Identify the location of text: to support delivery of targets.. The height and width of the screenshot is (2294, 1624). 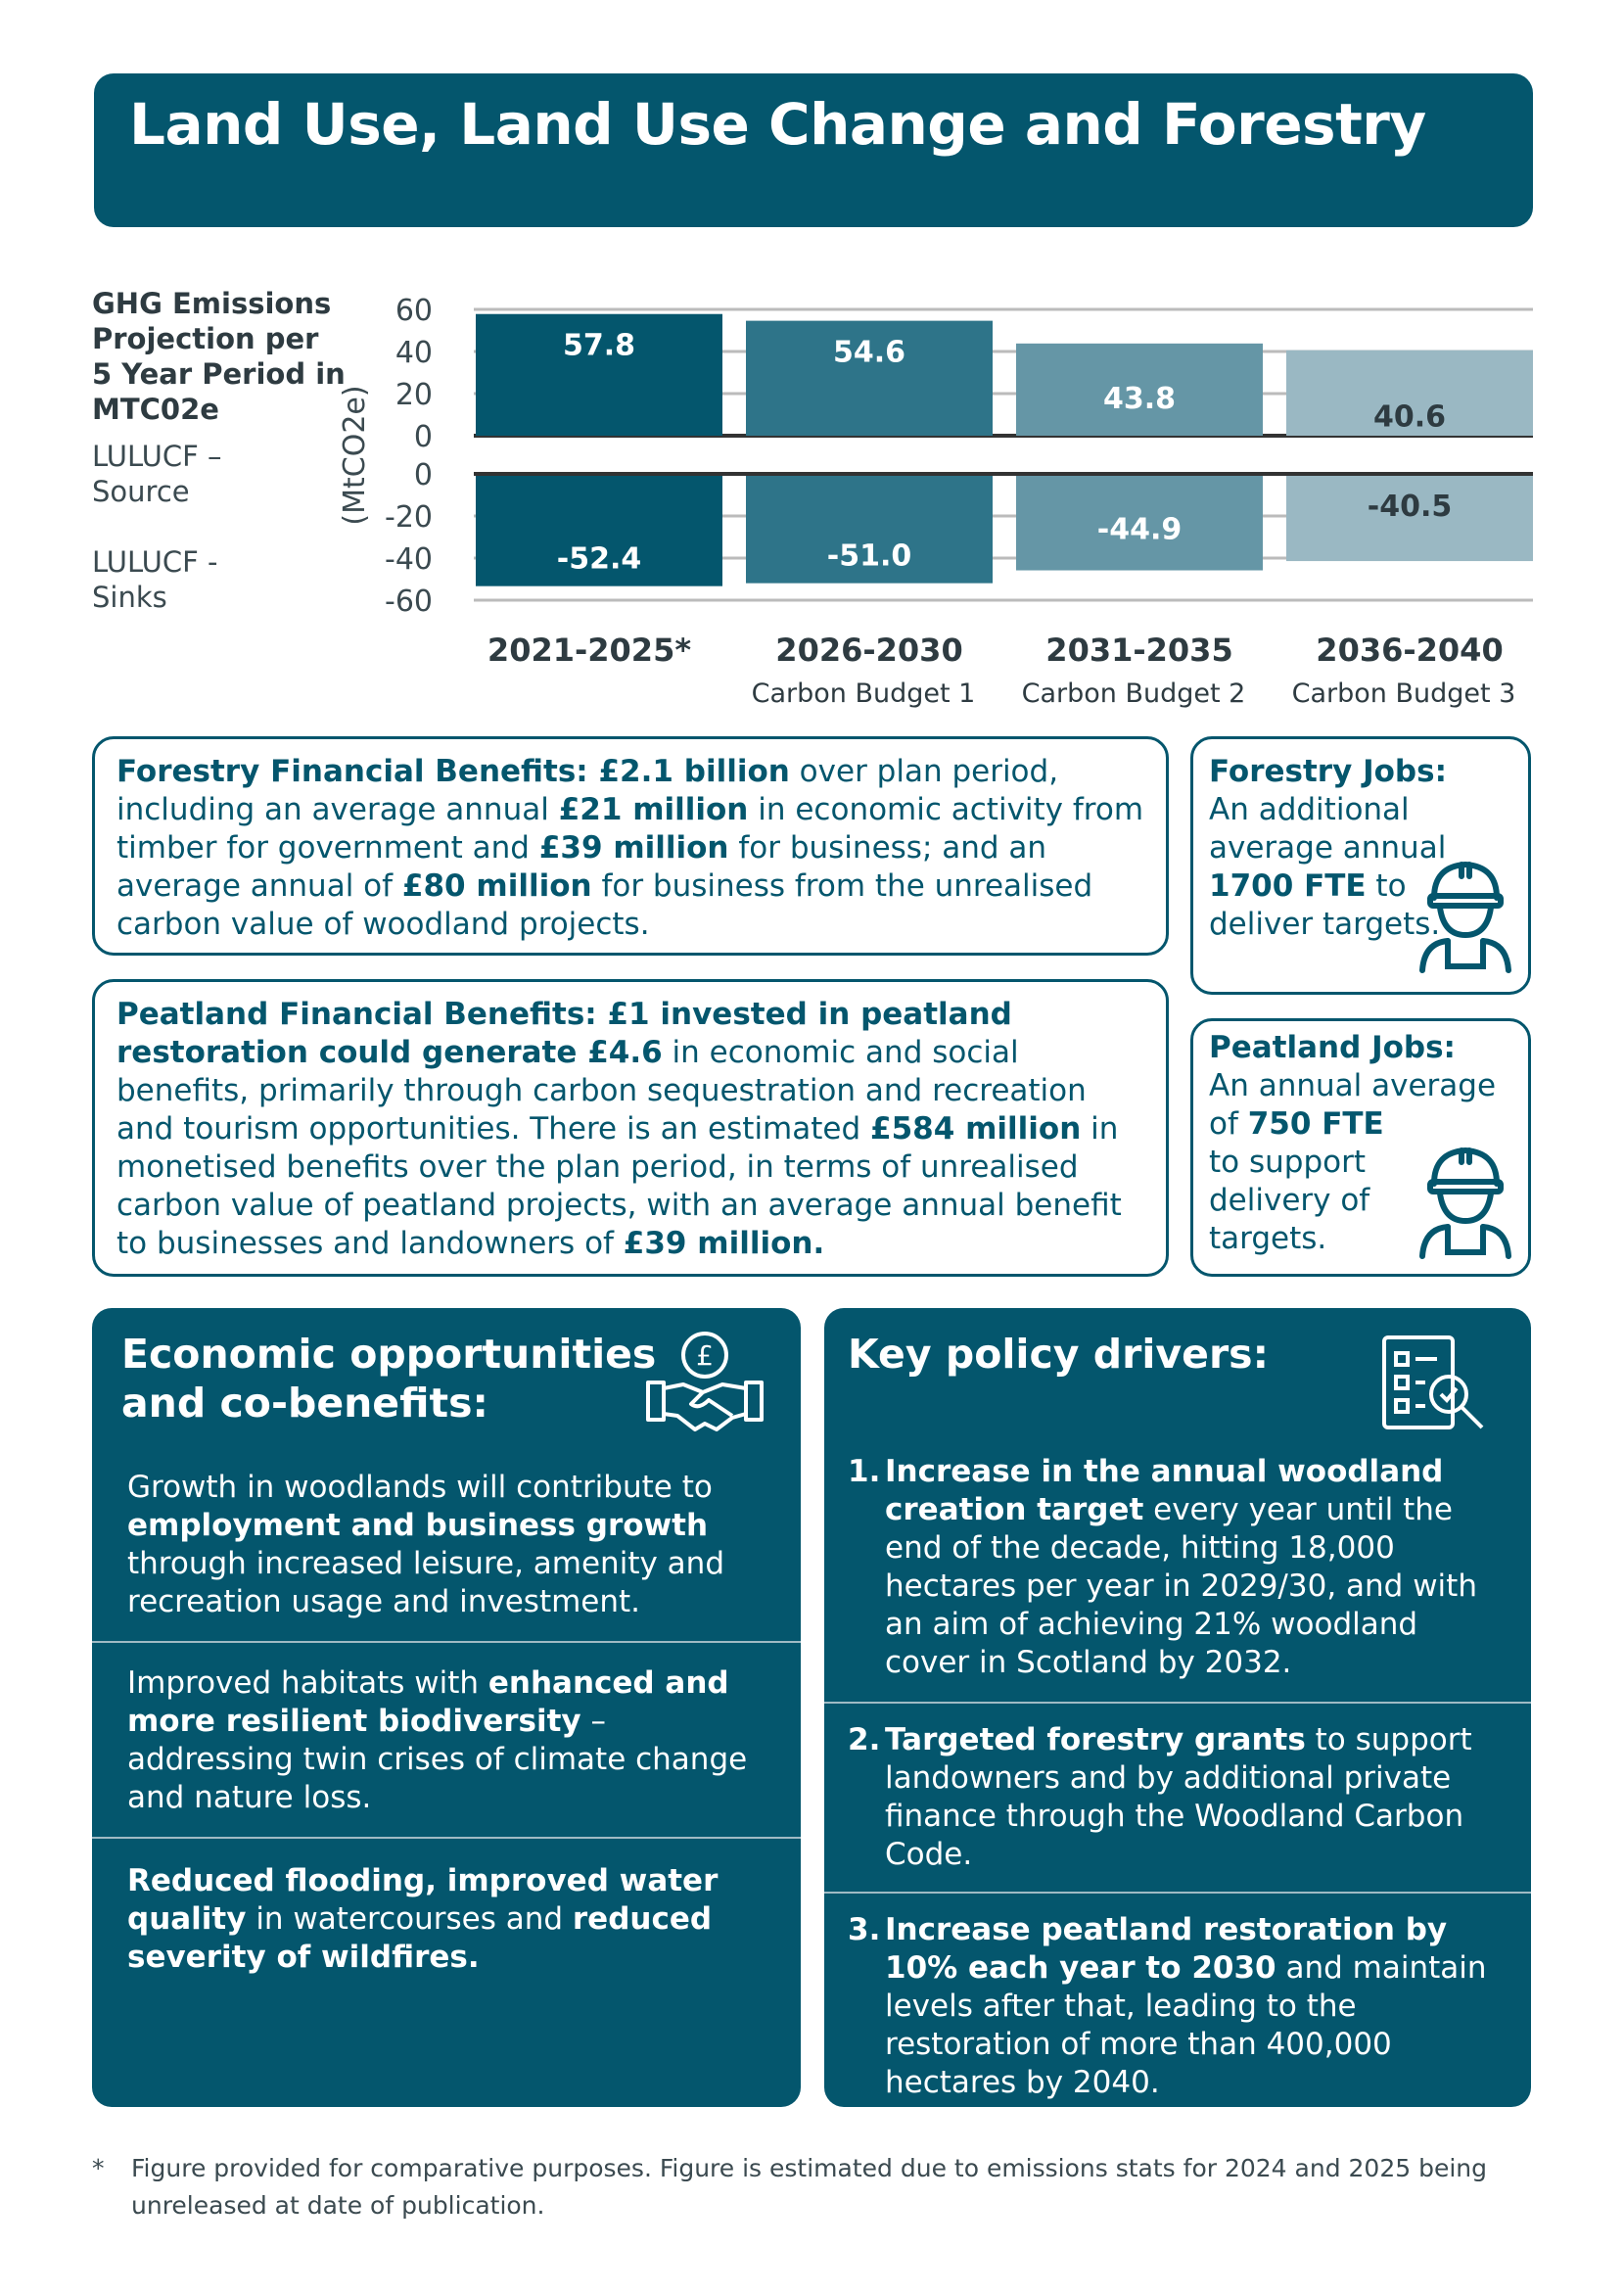
(1289, 1200).